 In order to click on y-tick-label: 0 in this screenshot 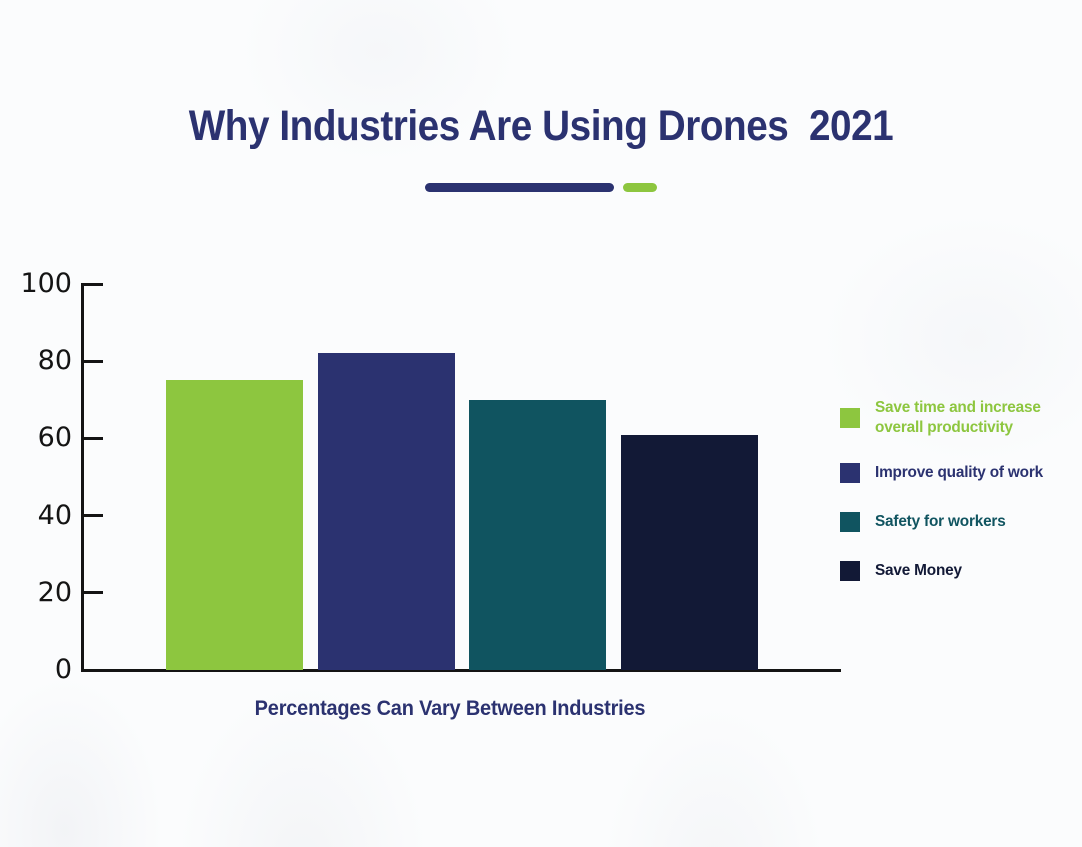, I will do `click(63, 669)`.